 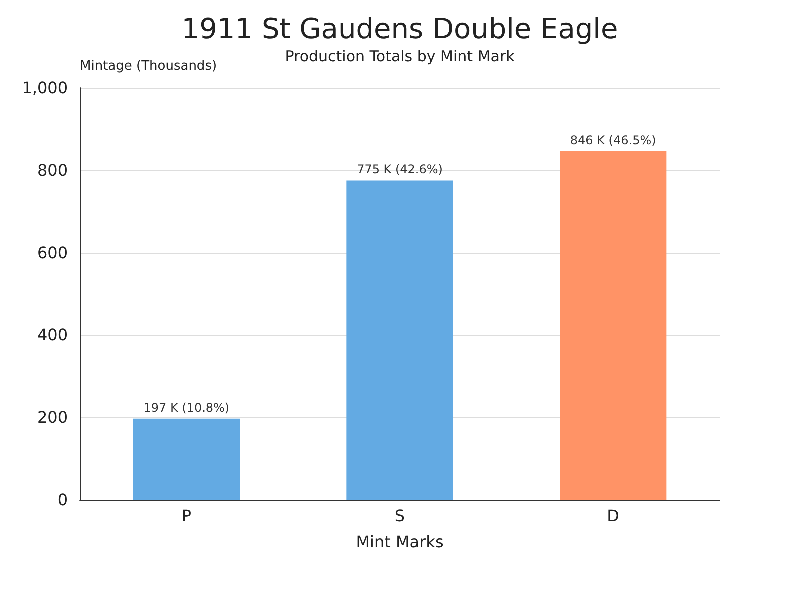 What do you see at coordinates (613, 516) in the screenshot?
I see `x-tick-label: D` at bounding box center [613, 516].